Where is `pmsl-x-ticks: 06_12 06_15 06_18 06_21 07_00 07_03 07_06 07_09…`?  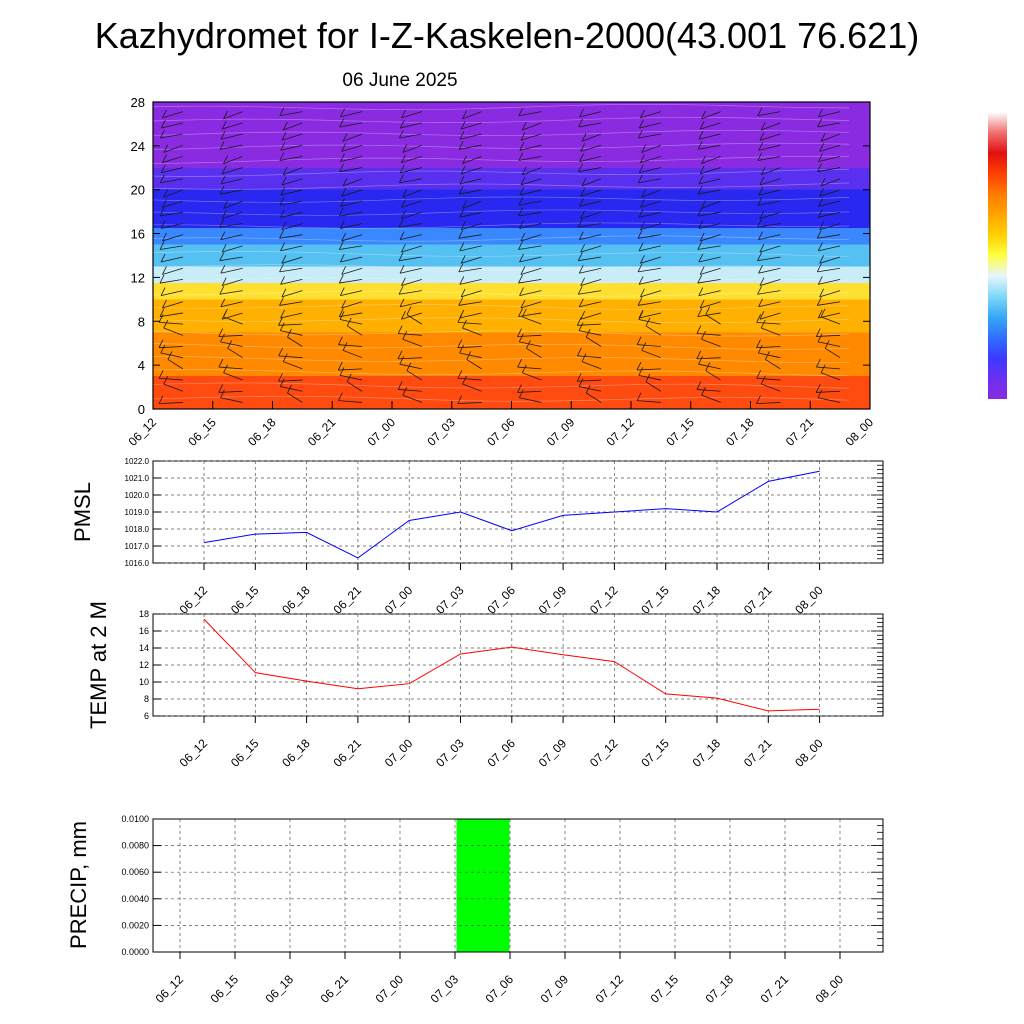 pmsl-x-ticks: 06_12 06_15 06_18 06_21 07_00 07_03 07_06 07_09… is located at coordinates (501, 590).